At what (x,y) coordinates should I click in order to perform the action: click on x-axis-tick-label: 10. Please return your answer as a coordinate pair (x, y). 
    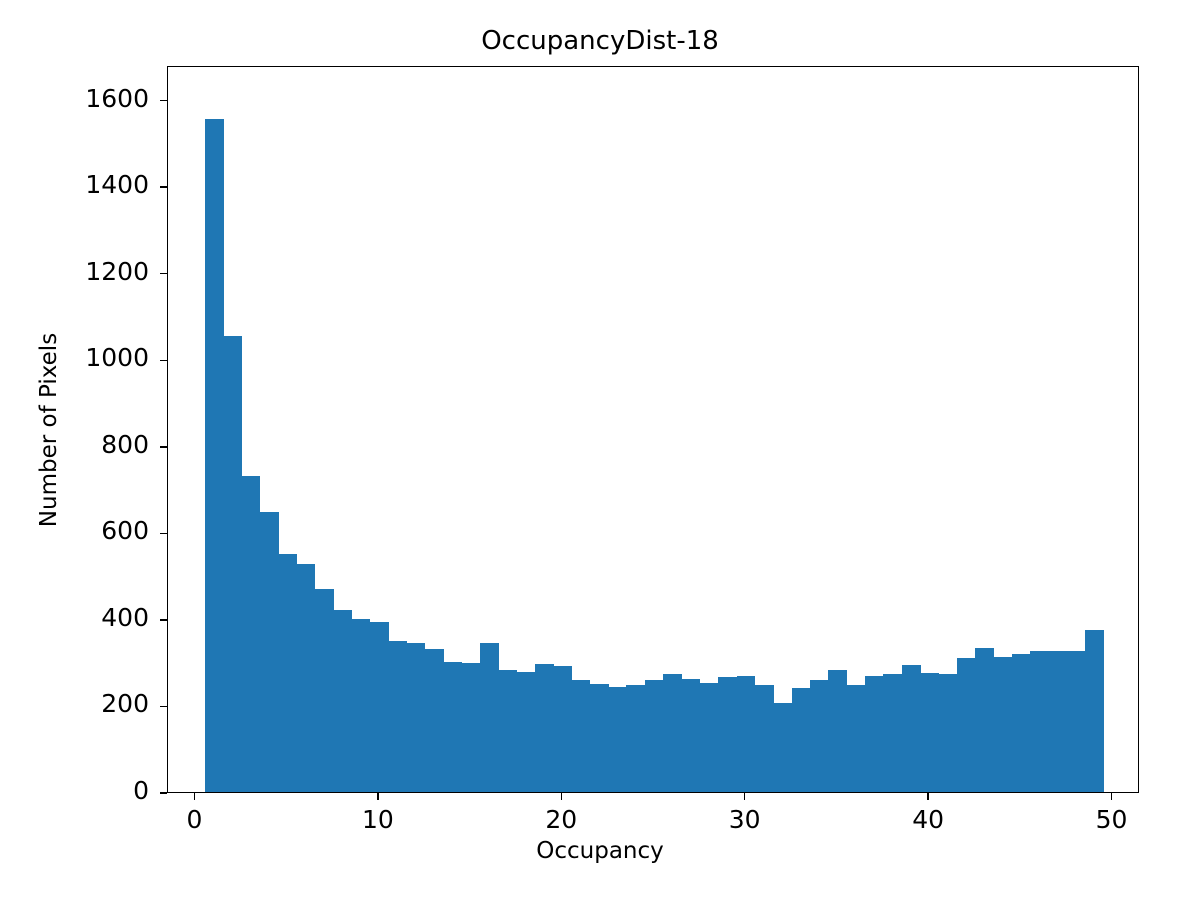
    Looking at the image, I should click on (377, 819).